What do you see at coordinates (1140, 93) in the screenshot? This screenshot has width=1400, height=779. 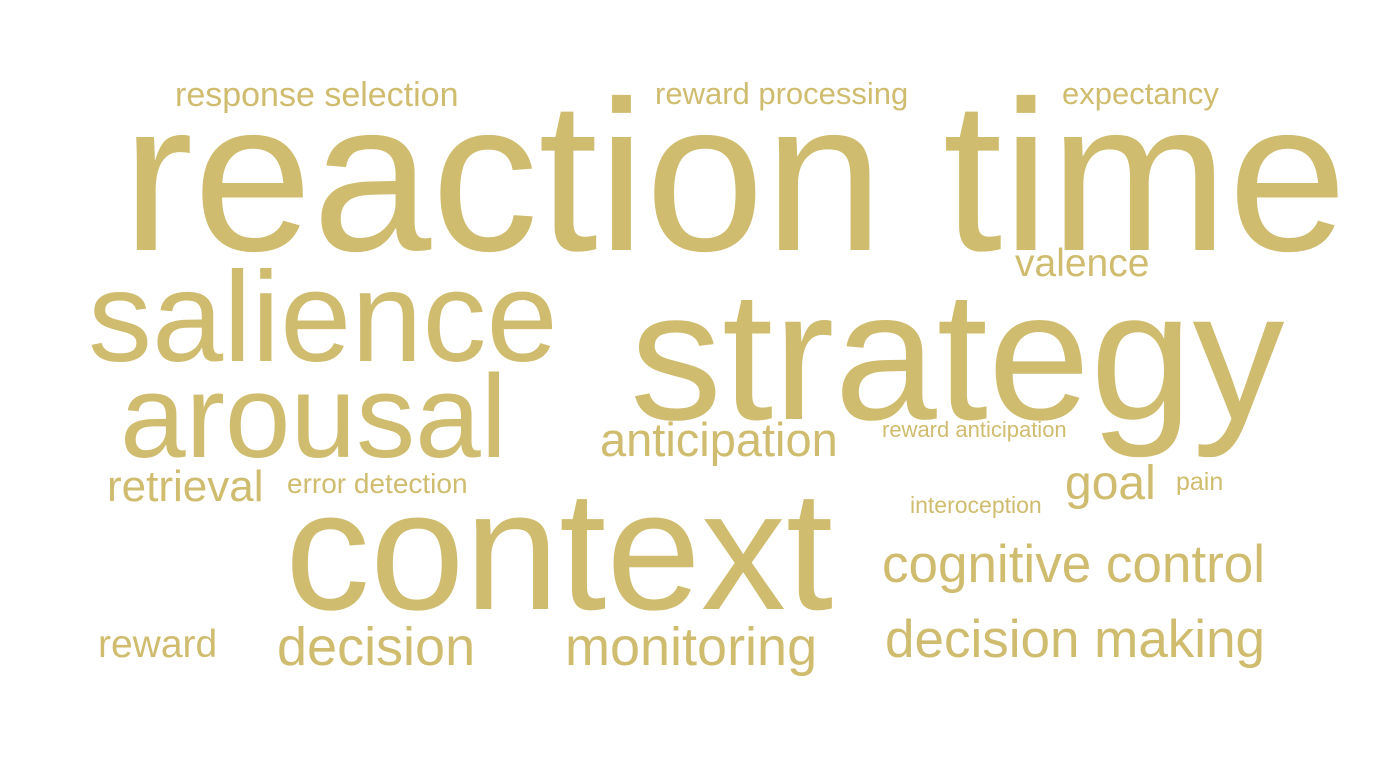 I see `word-expectancy: expectancy` at bounding box center [1140, 93].